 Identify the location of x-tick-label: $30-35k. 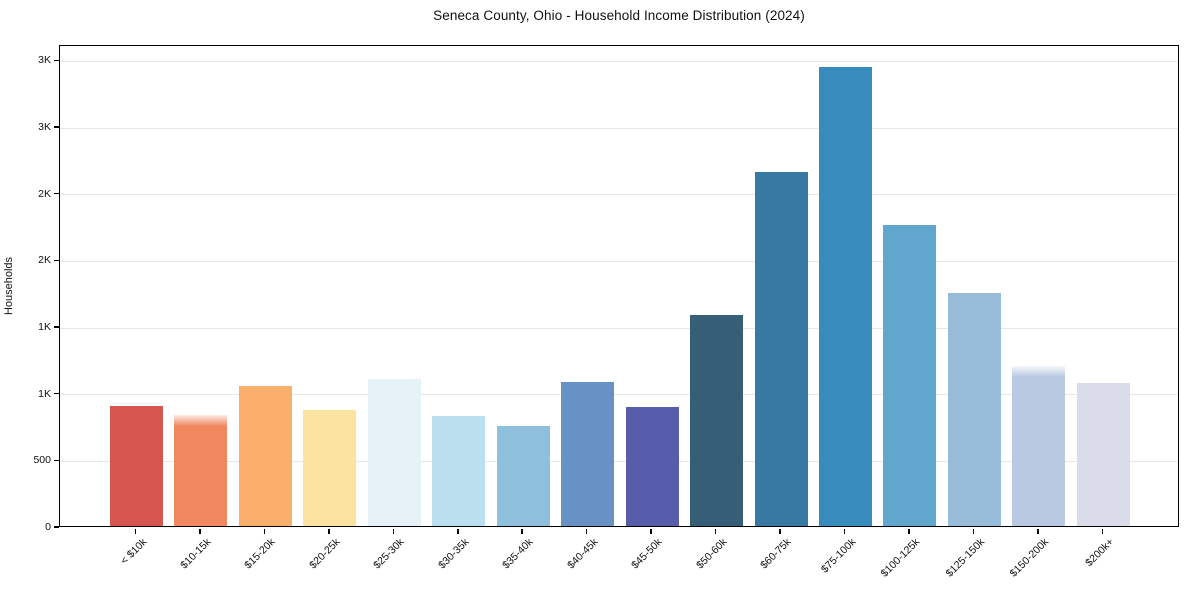
(453, 554).